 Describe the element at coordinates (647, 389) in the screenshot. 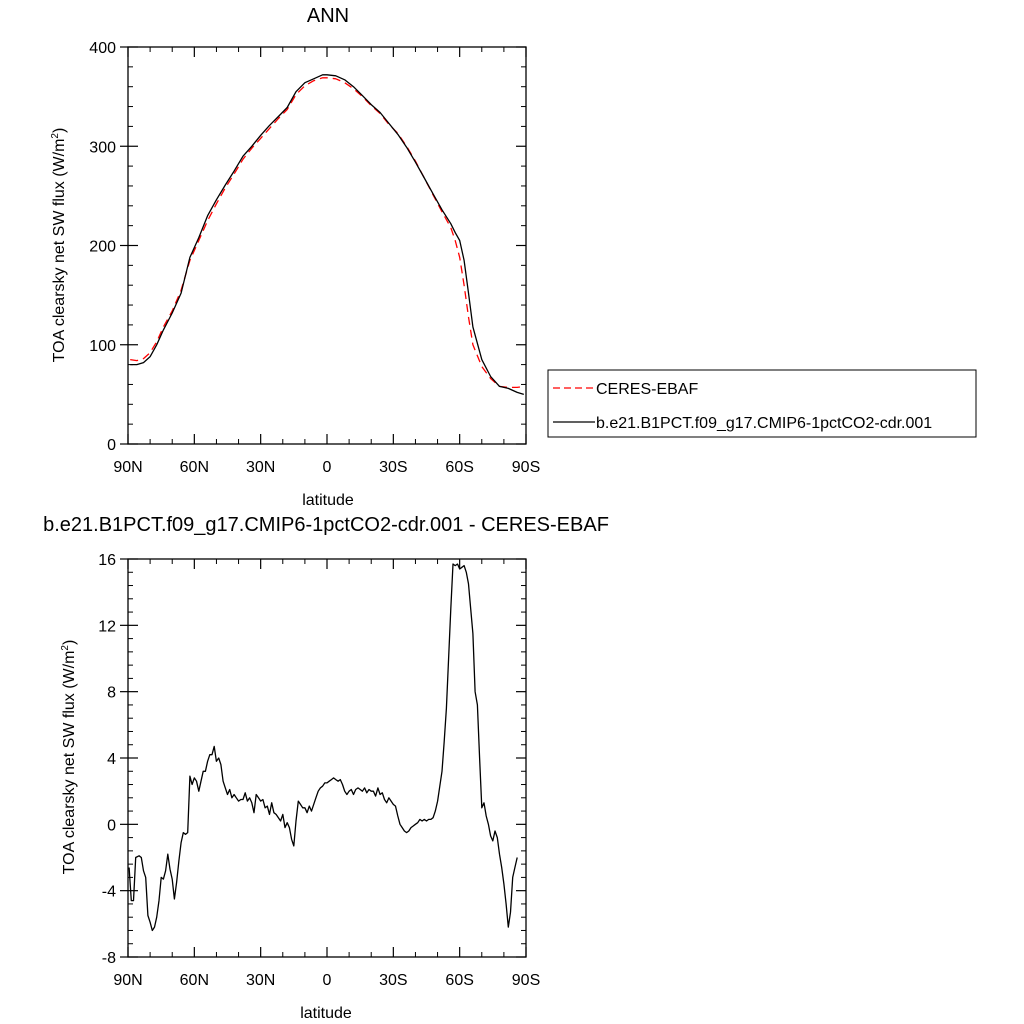

I see `legend-label-ceres: CERES-EBAF` at that location.